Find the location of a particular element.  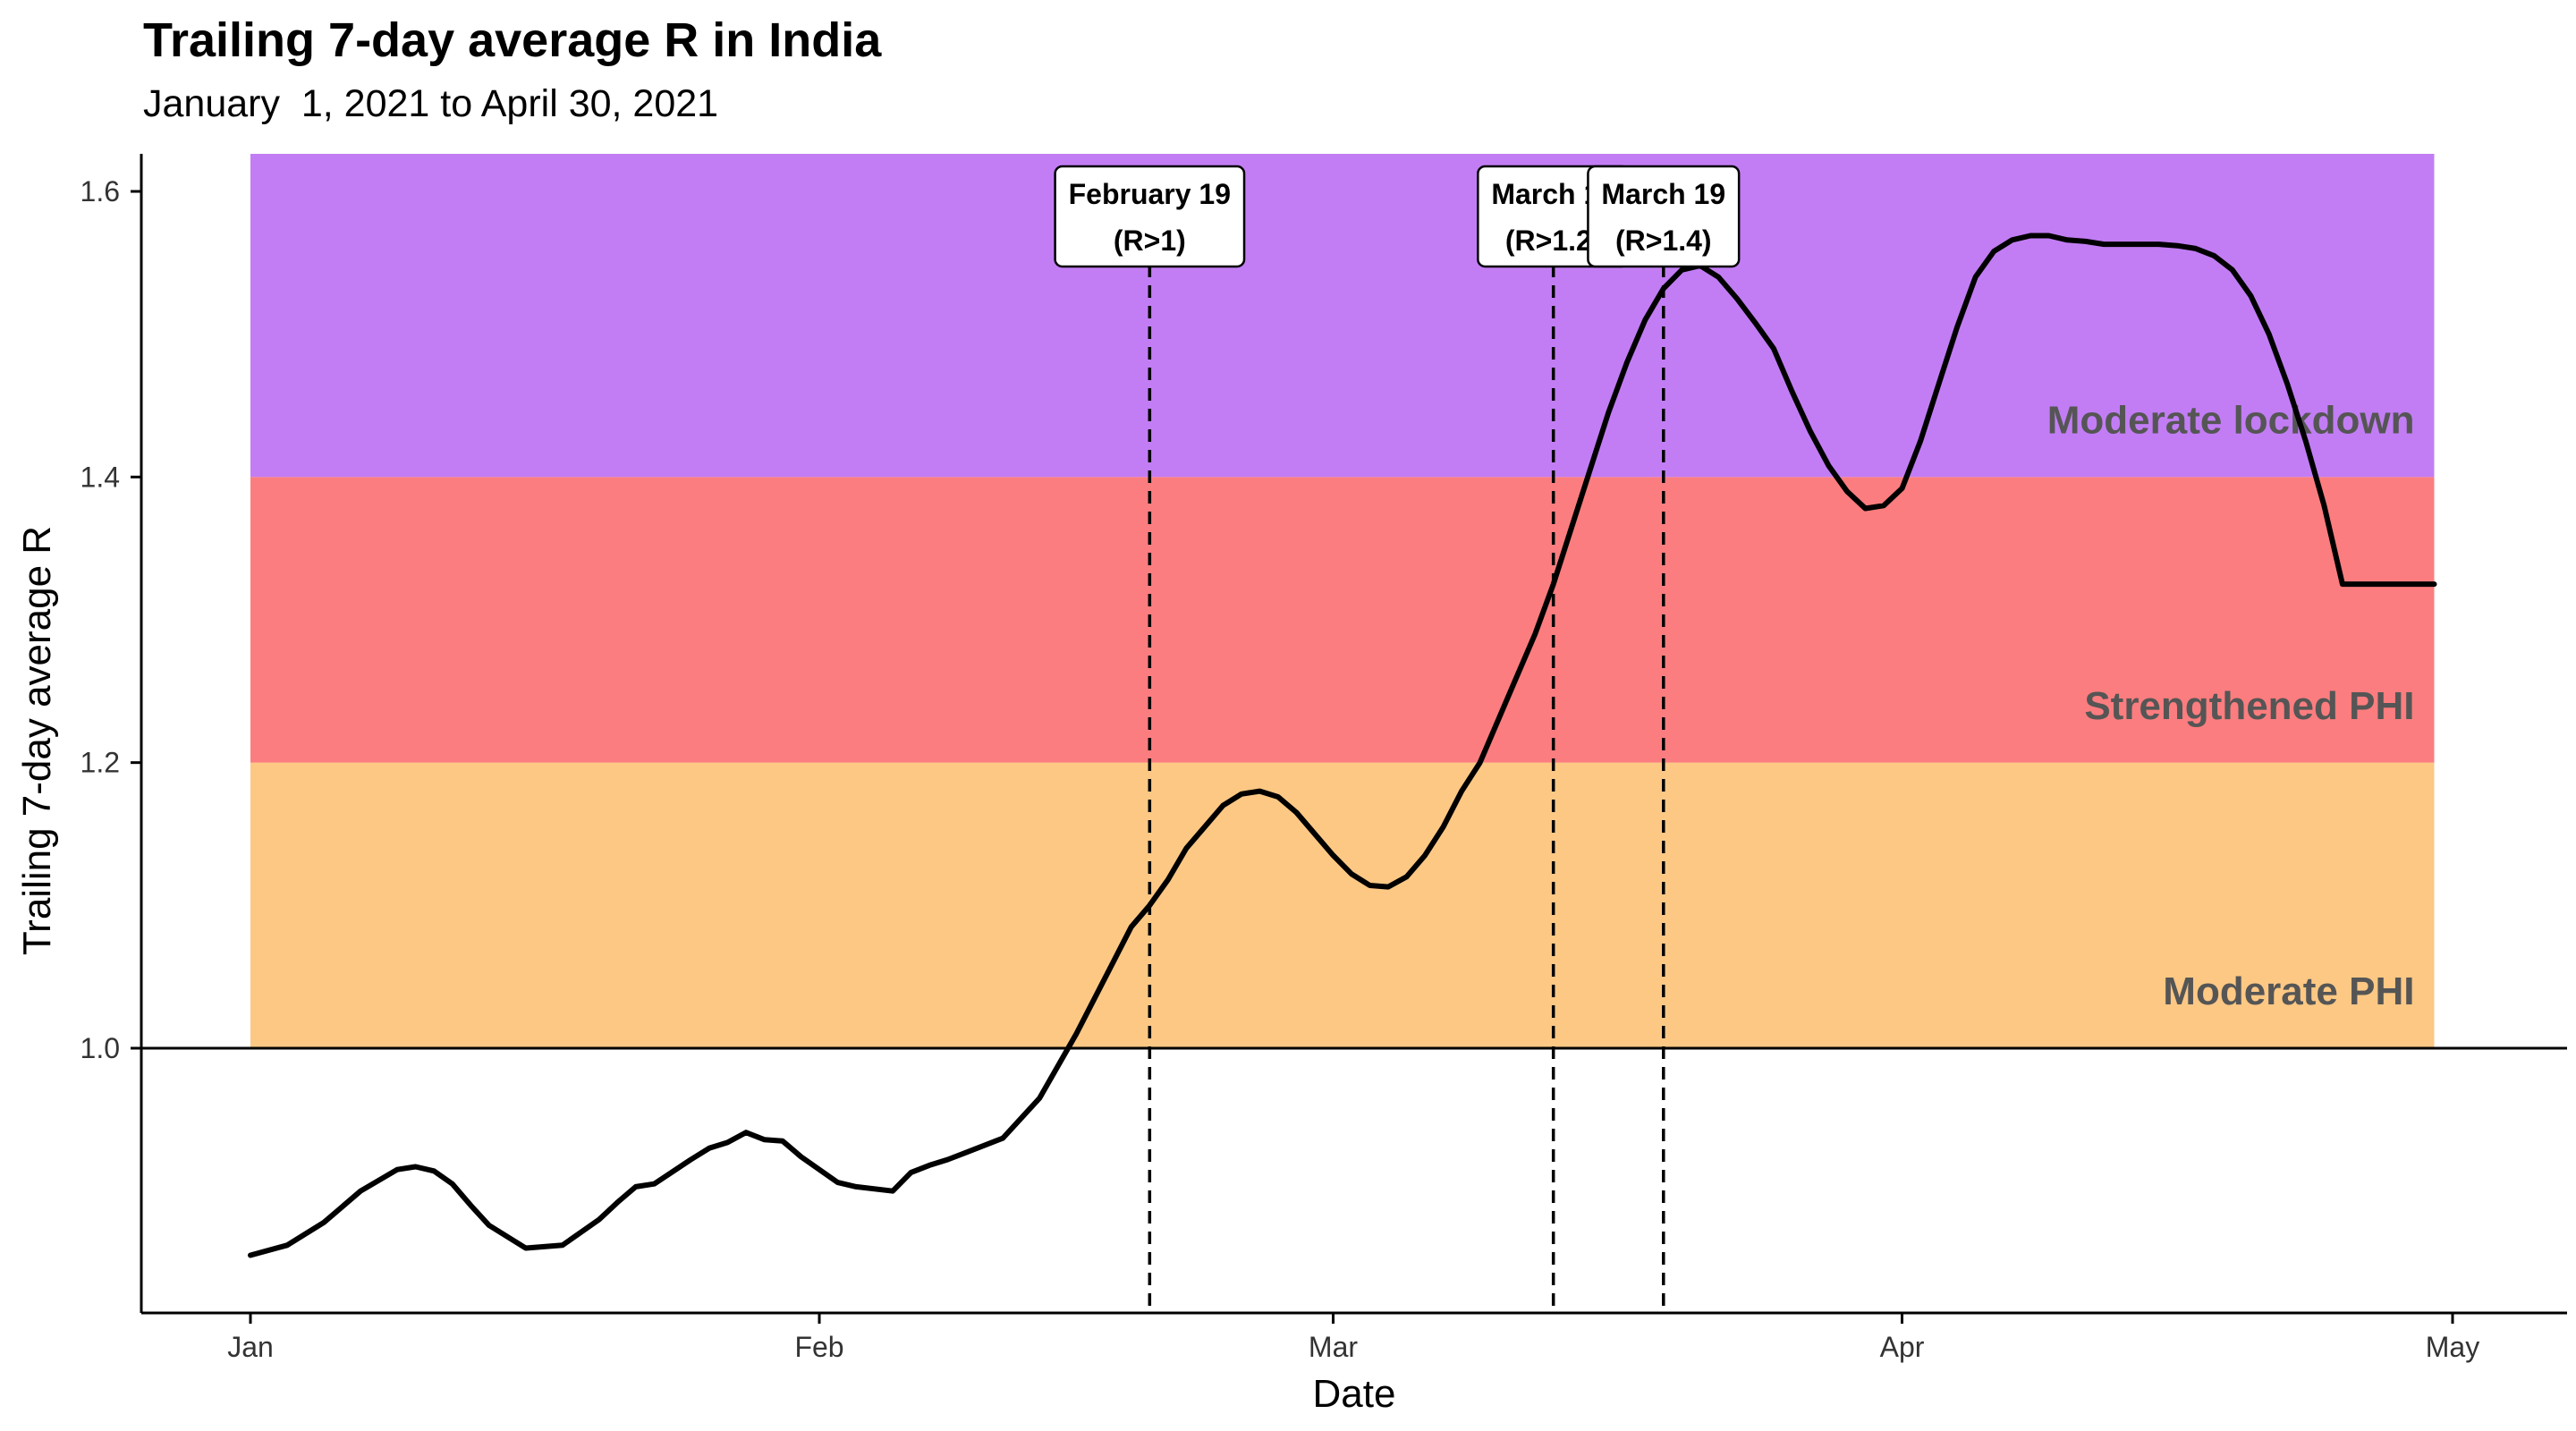

x-ticks: Jan Feb Mar Apr May is located at coordinates (1353, 1338).